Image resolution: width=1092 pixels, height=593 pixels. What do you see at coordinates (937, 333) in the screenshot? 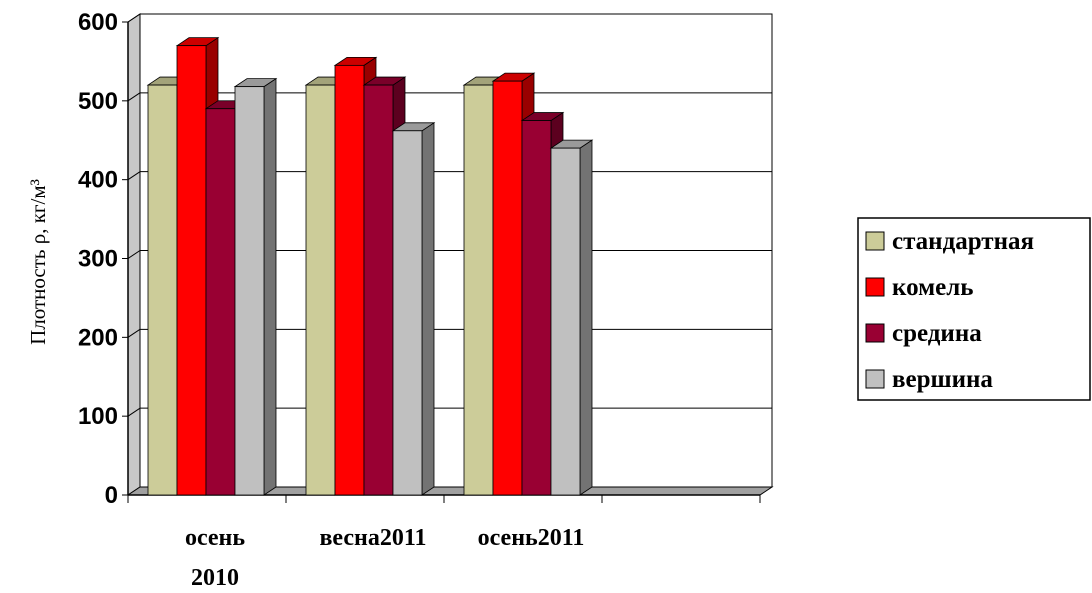
I see `legend-label: средина` at bounding box center [937, 333].